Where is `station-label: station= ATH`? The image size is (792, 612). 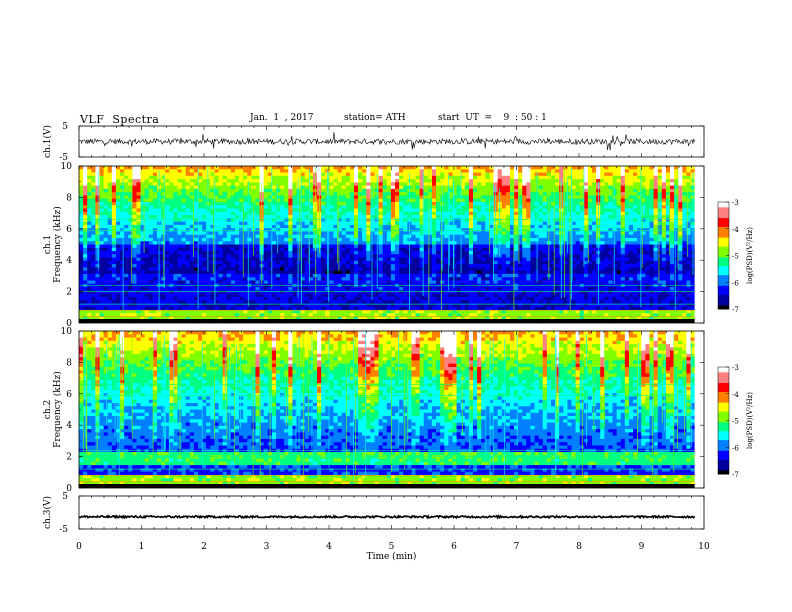
station-label: station= ATH is located at coordinates (375, 118).